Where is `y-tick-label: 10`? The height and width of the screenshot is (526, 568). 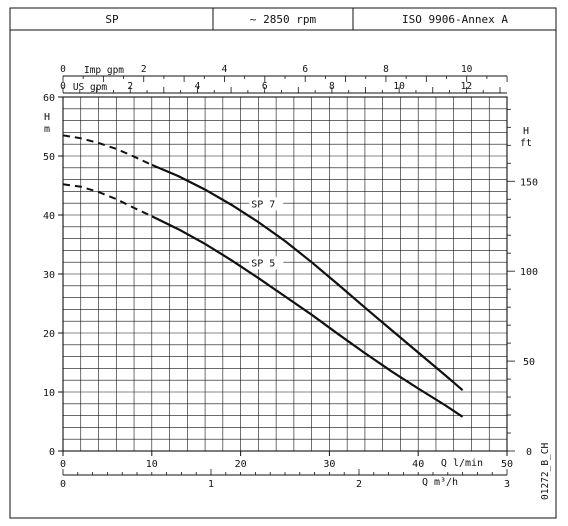
y-tick-label: 10 is located at coordinates (49, 393).